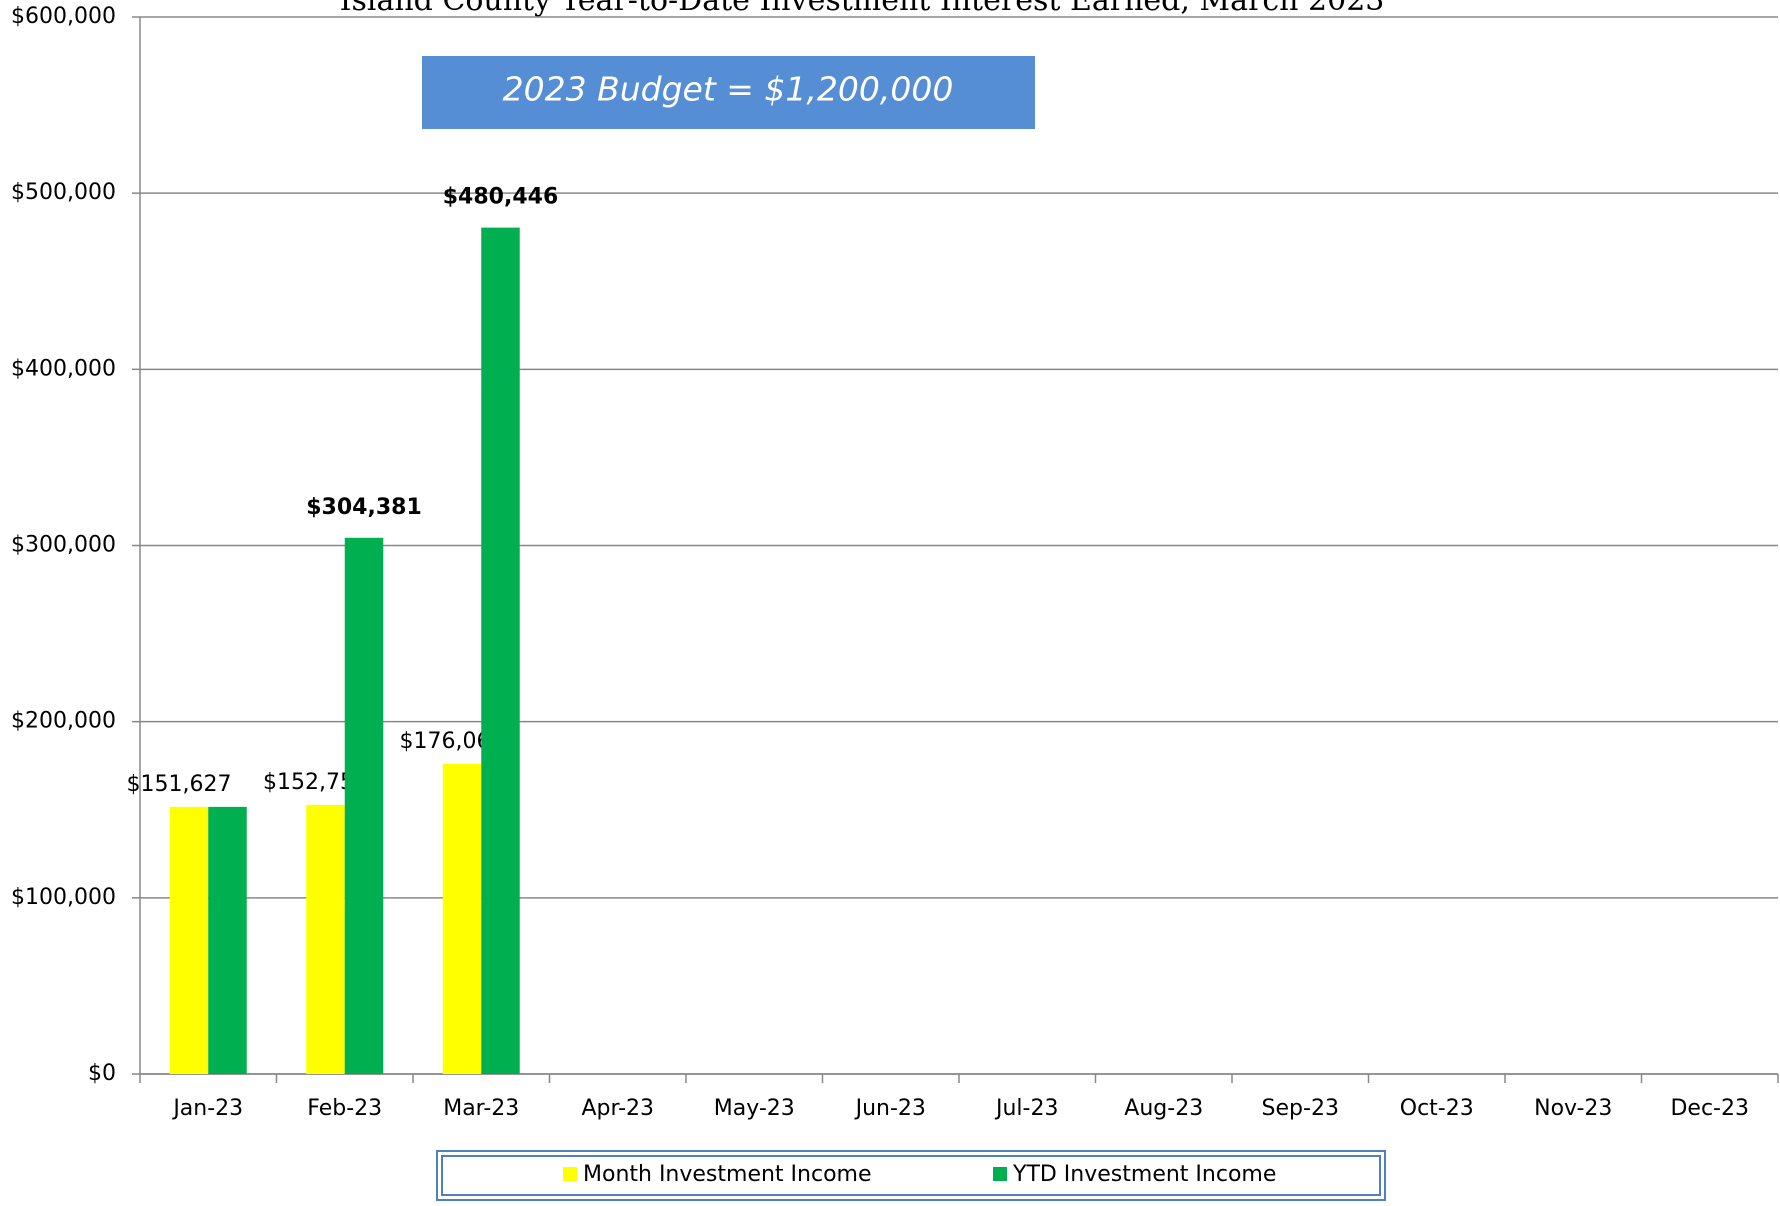  I want to click on x-tick-label: Jun-23, so click(890, 1108).